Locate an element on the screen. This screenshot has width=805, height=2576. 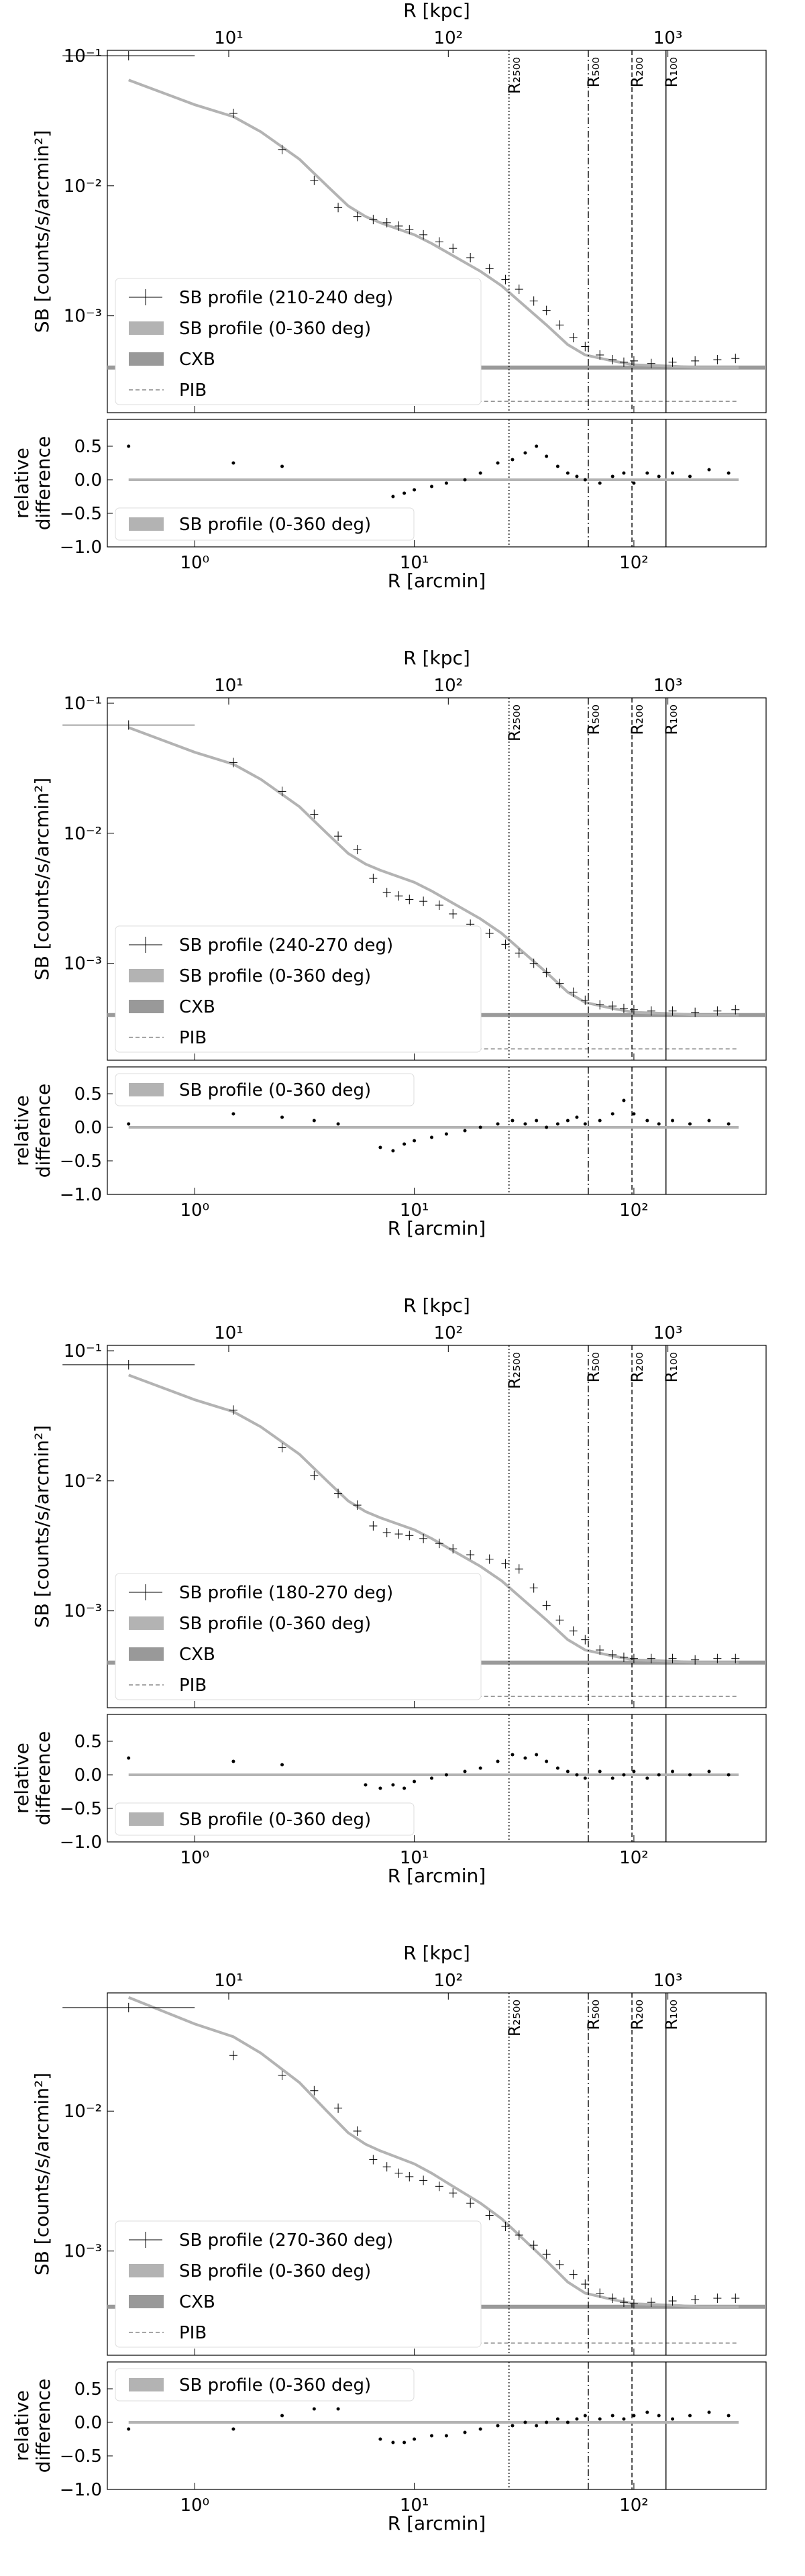
y-tick-label: 10⁻³ is located at coordinates (83, 964).